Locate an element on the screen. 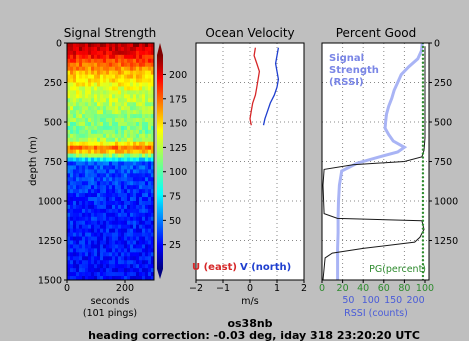  velocity-tick-label: 0 is located at coordinates (250, 288).